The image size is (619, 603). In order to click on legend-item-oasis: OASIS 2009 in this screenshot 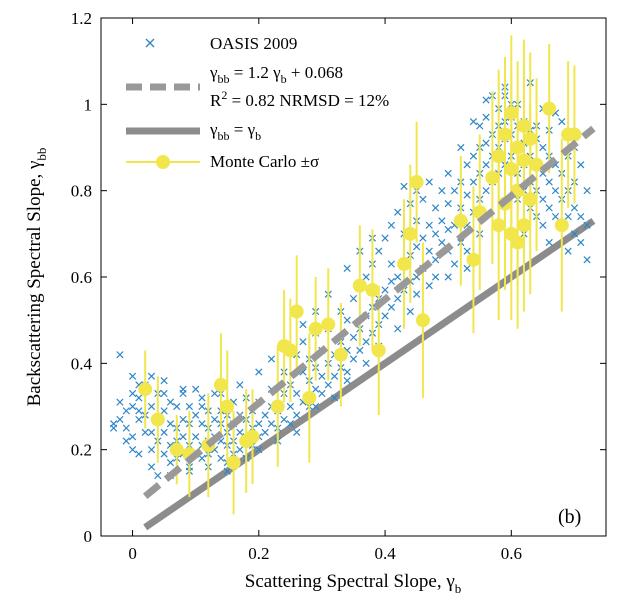, I will do `click(221, 43)`.